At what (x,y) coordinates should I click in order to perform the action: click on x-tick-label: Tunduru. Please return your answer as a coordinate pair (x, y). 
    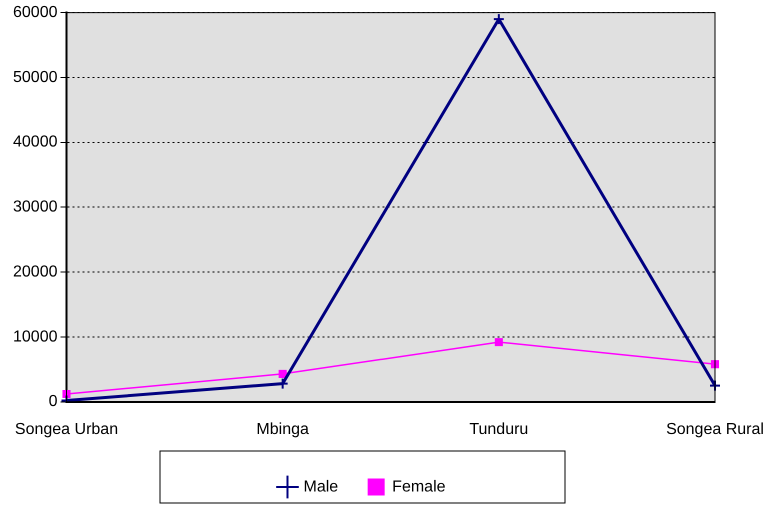
    Looking at the image, I should click on (498, 429).